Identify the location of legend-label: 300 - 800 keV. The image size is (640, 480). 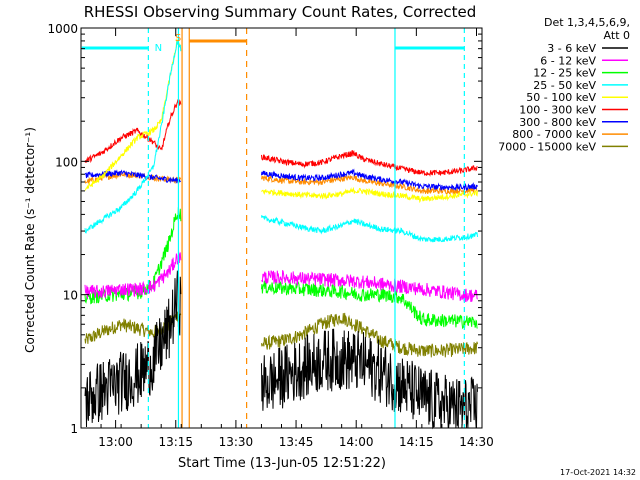
(557, 122).